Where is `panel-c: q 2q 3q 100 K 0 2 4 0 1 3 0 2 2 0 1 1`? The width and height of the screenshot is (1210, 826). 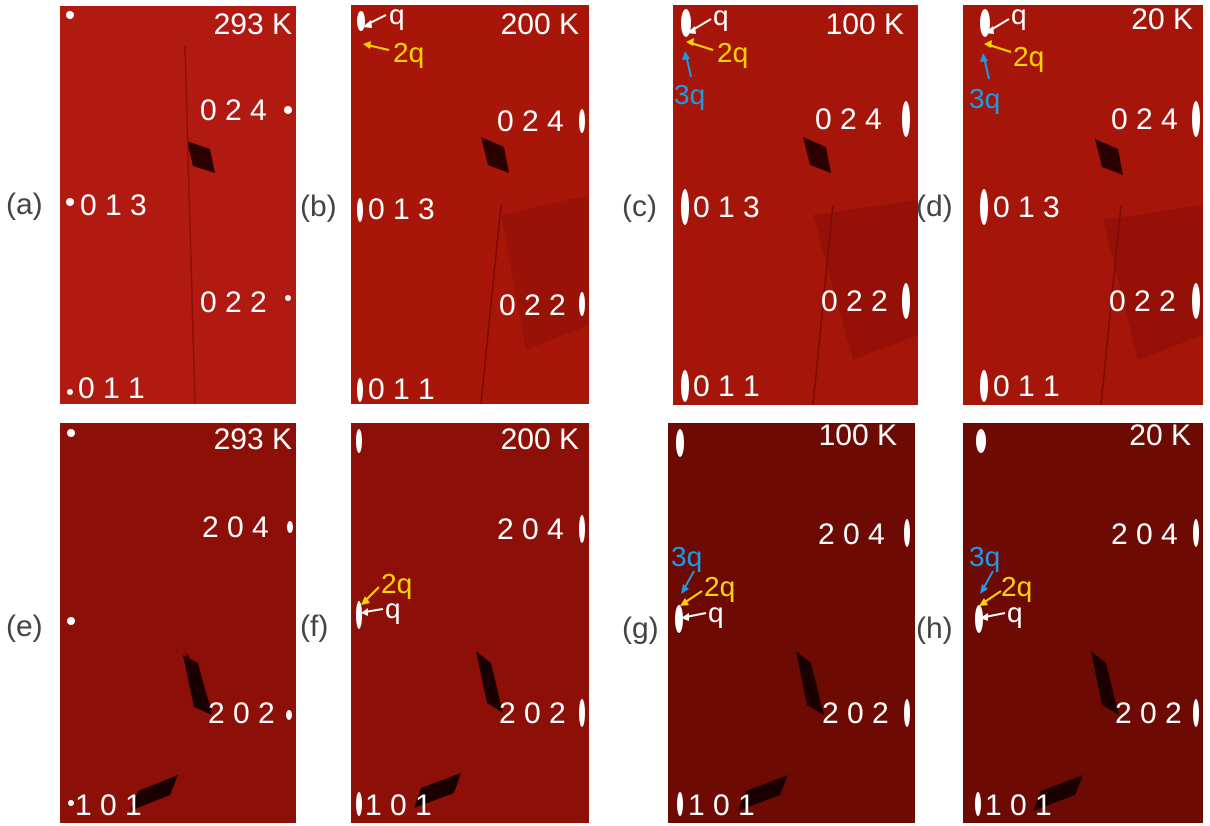 panel-c: q 2q 3q 100 K 0 2 4 0 1 3 0 2 2 0 1 1 is located at coordinates (795, 205).